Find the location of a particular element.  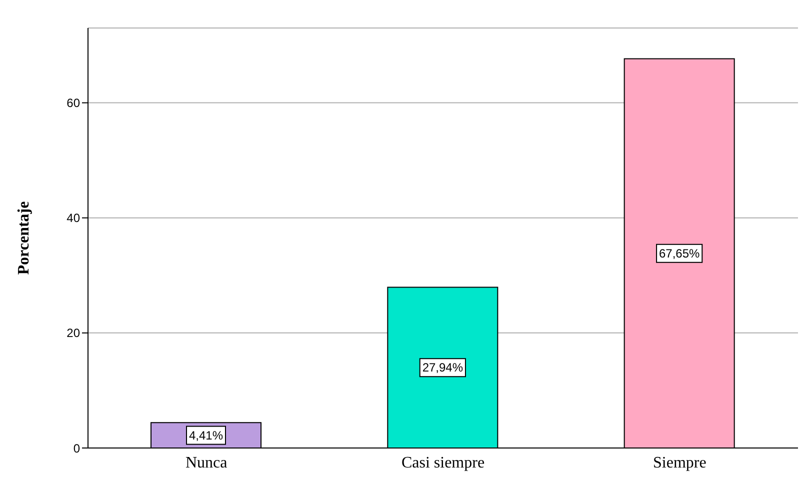

y-tick-label: 40 is located at coordinates (73, 218).